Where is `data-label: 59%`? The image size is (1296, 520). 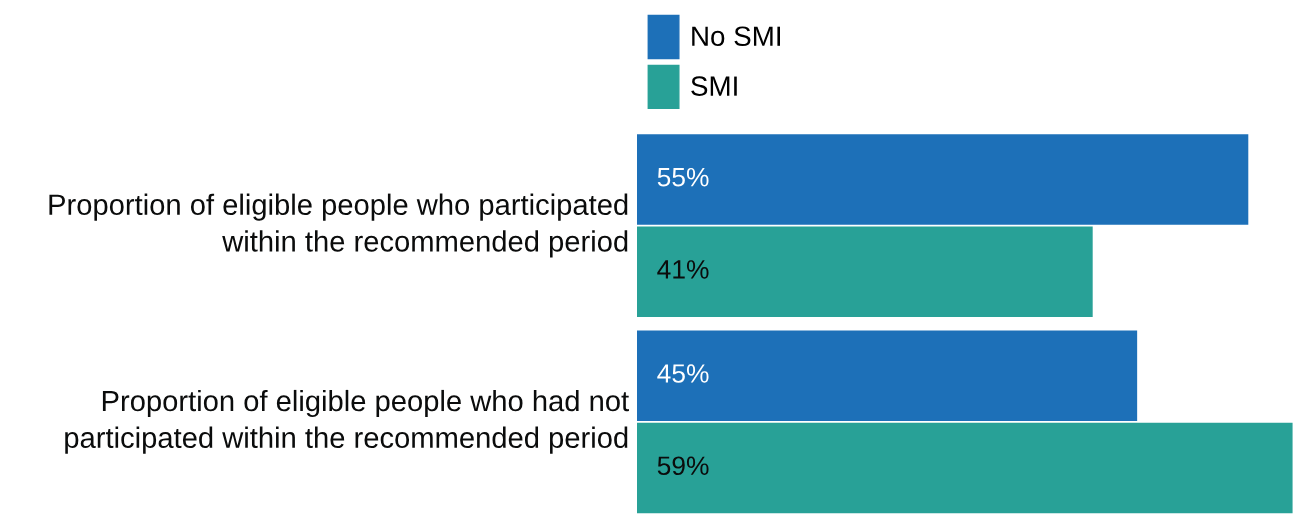
data-label: 59% is located at coordinates (683, 466).